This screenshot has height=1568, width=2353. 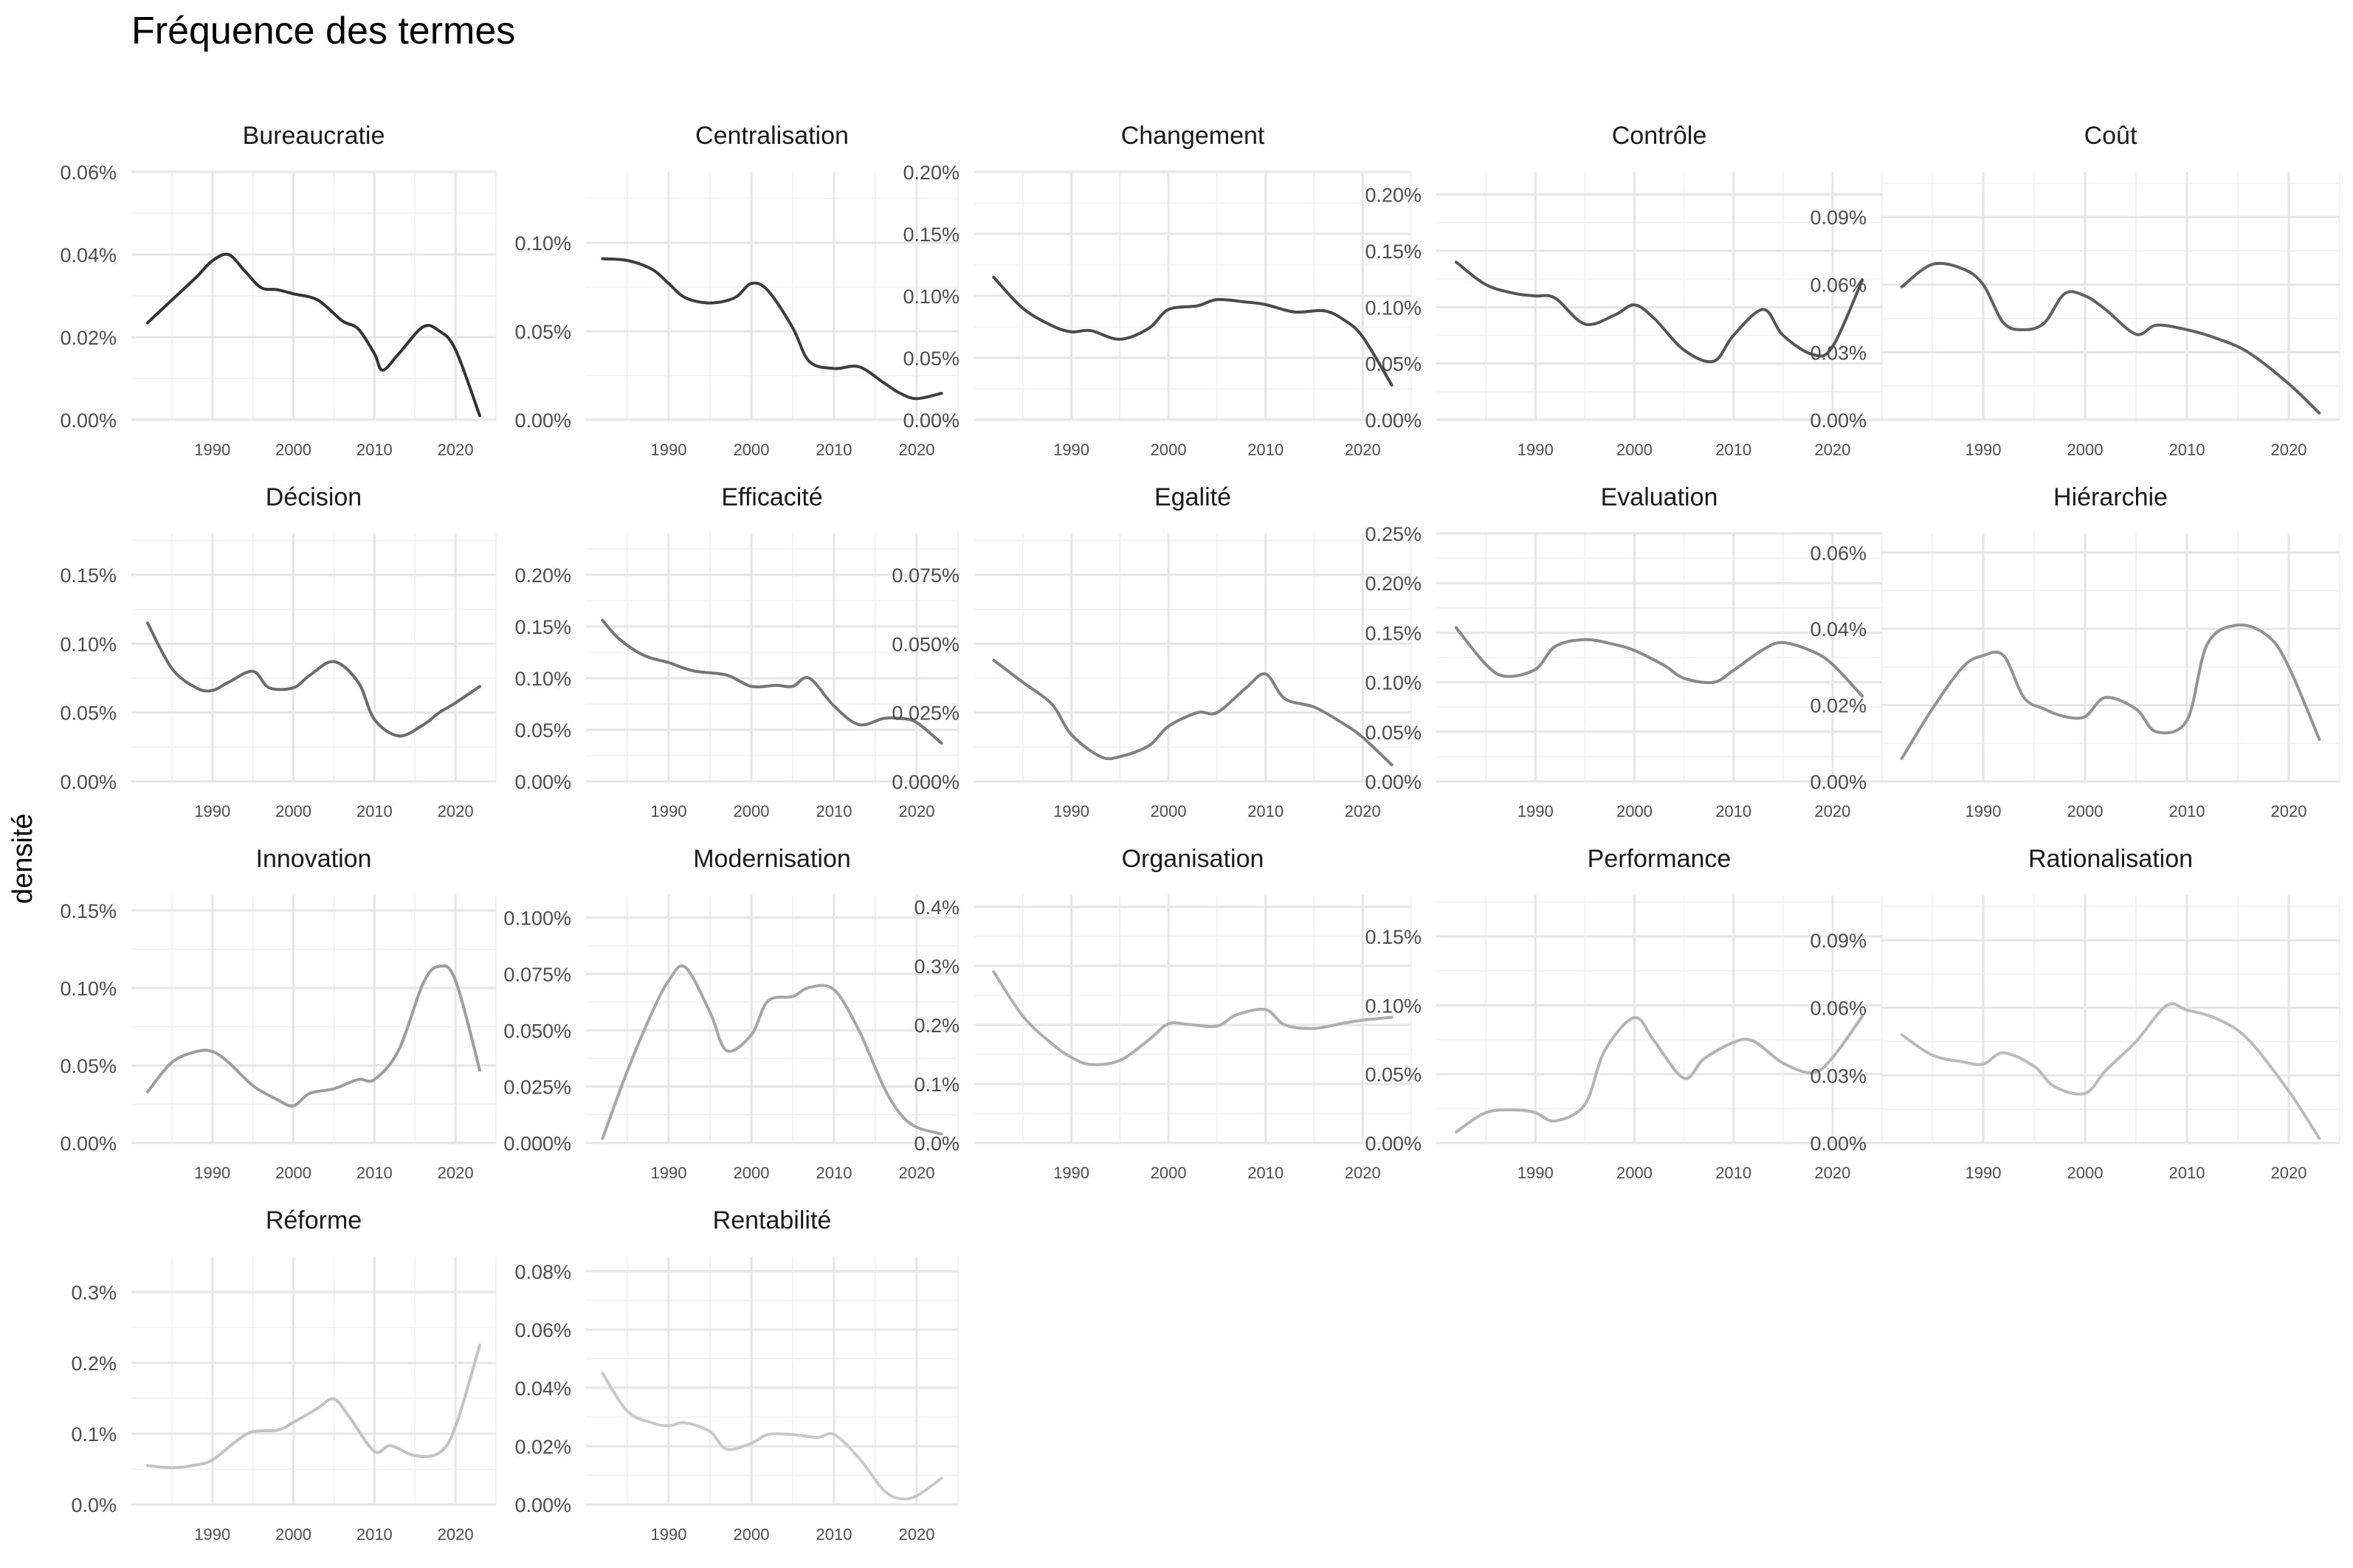 I want to click on series-line-organisation, so click(x=1192, y=1018).